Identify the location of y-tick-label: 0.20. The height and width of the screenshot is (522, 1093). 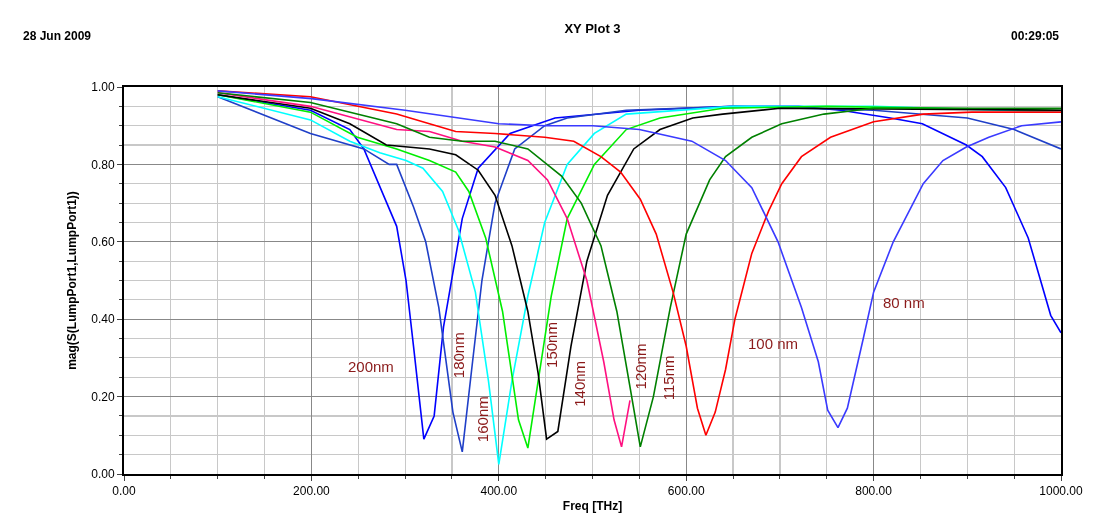
(103, 396).